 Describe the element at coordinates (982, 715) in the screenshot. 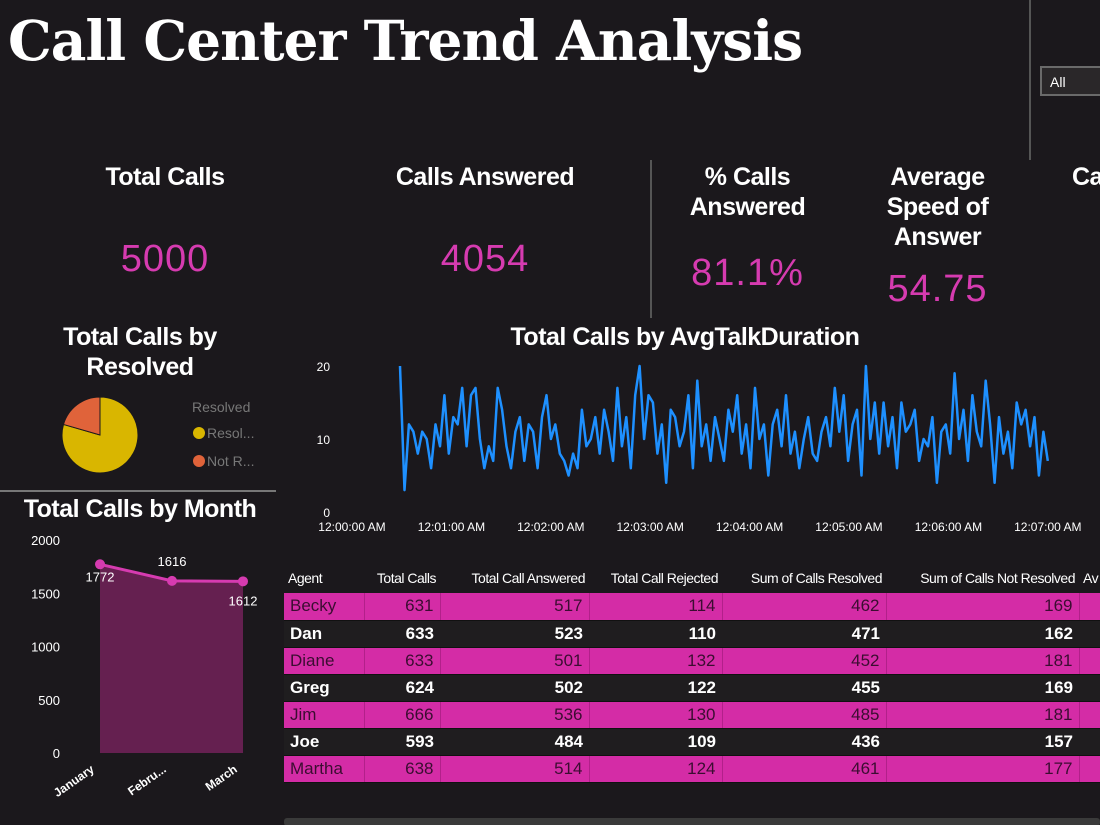

I see `table-cell: 181` at that location.